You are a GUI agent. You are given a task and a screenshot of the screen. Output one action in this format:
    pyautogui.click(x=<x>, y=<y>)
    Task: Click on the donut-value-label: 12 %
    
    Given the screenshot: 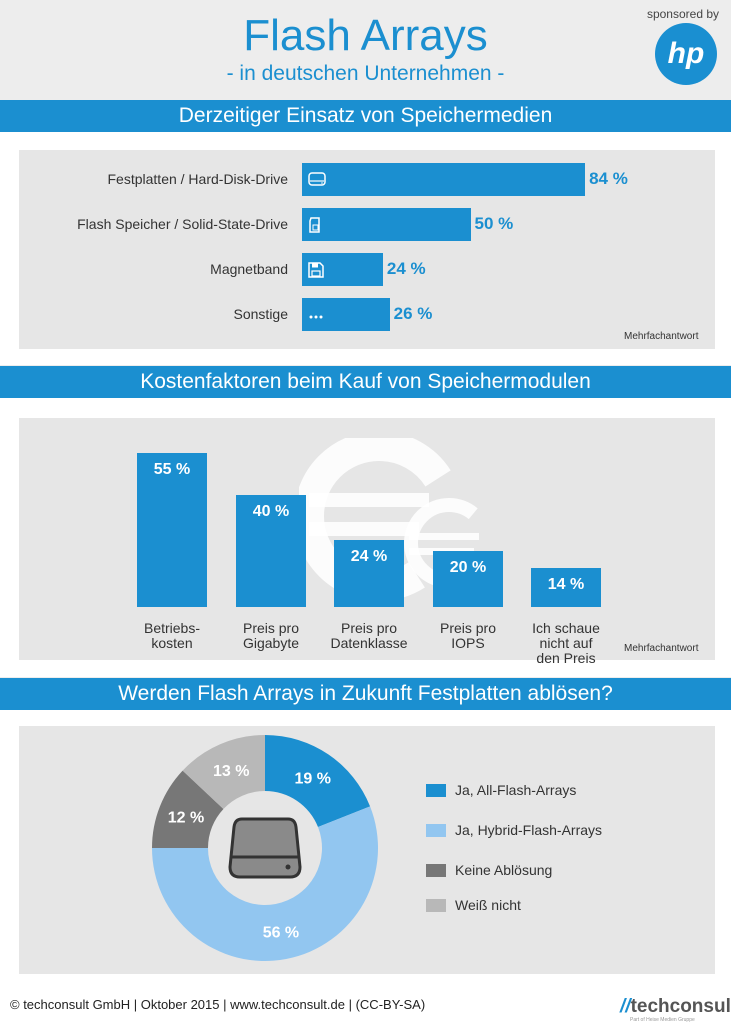 What is the action you would take?
    pyautogui.click(x=186, y=818)
    